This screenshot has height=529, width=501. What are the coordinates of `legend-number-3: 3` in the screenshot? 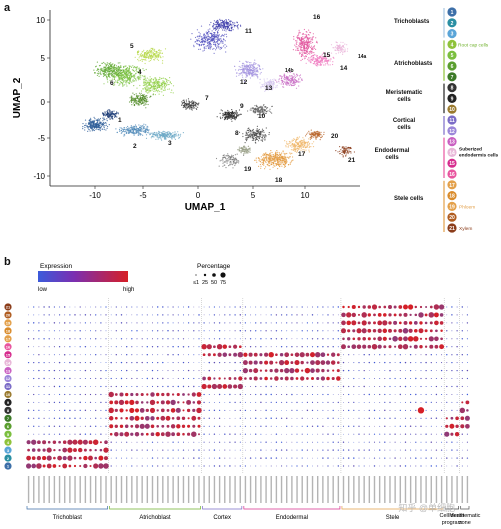 It's located at (452, 35).